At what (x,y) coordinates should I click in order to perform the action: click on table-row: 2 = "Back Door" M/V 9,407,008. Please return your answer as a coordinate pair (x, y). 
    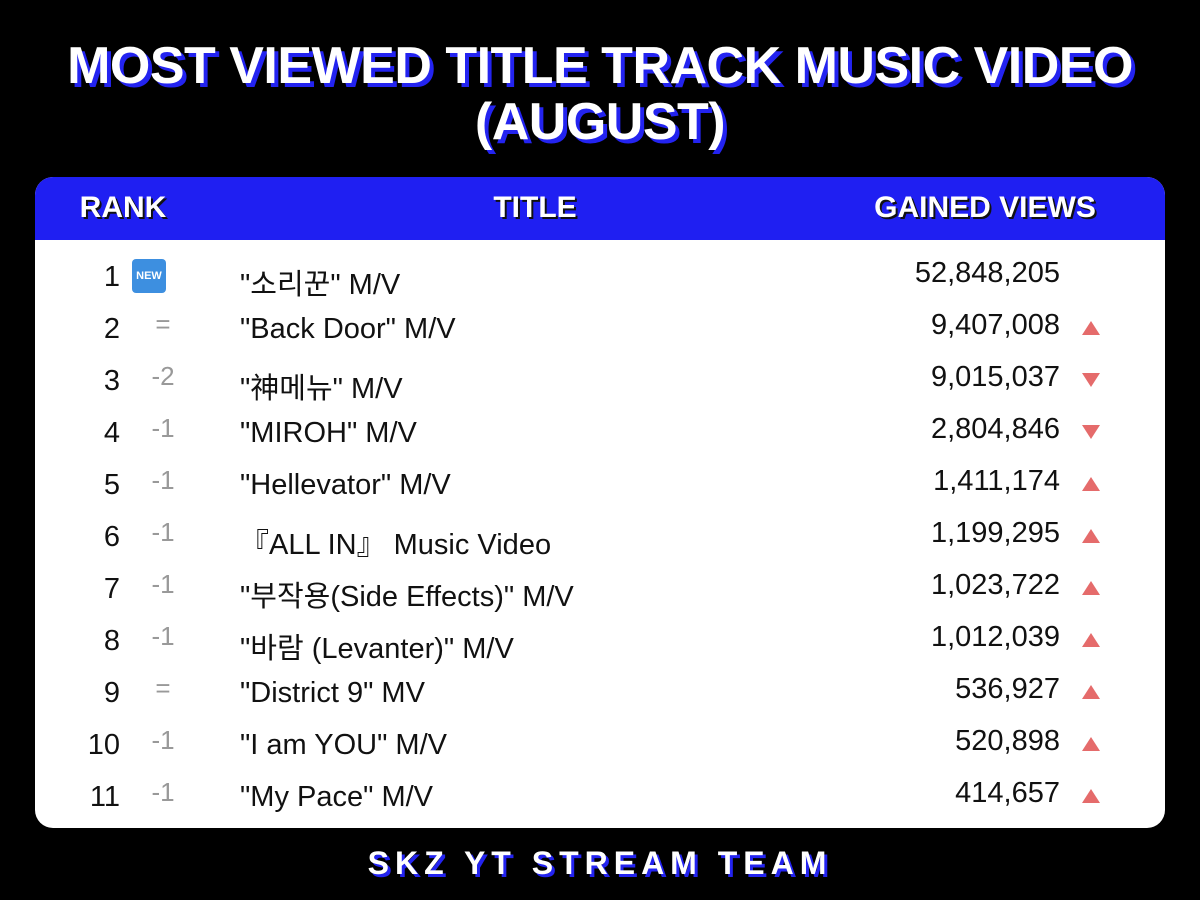
    Looking at the image, I should click on (600, 327).